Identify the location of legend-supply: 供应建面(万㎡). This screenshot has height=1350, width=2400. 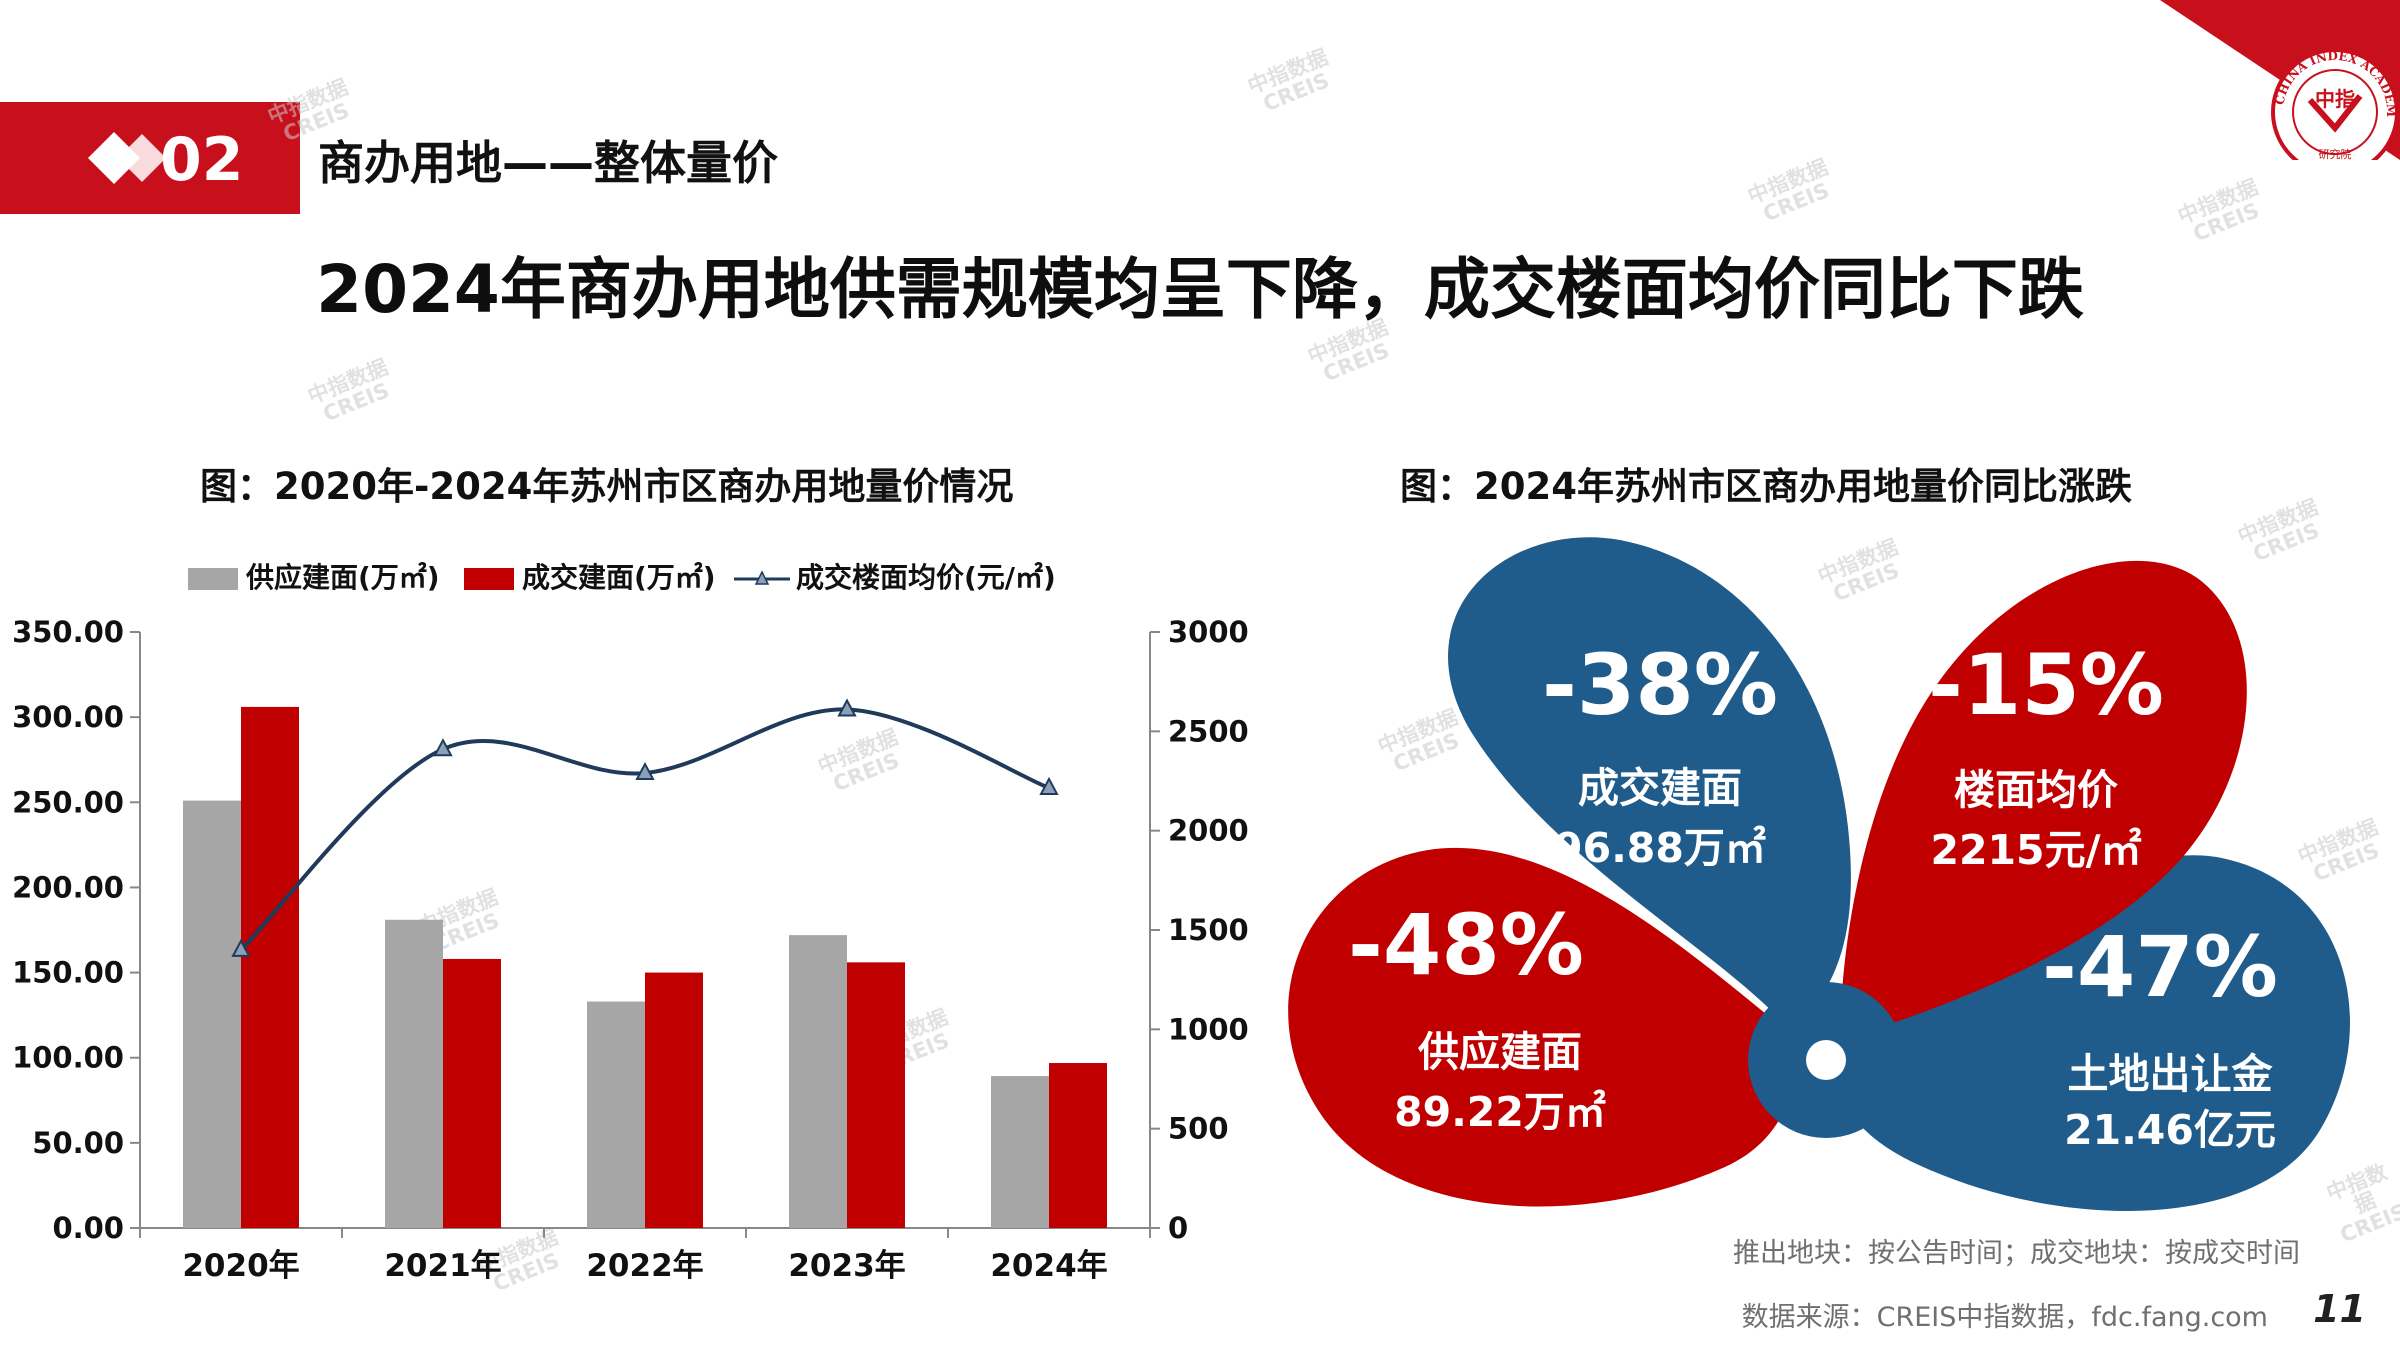
(314, 578).